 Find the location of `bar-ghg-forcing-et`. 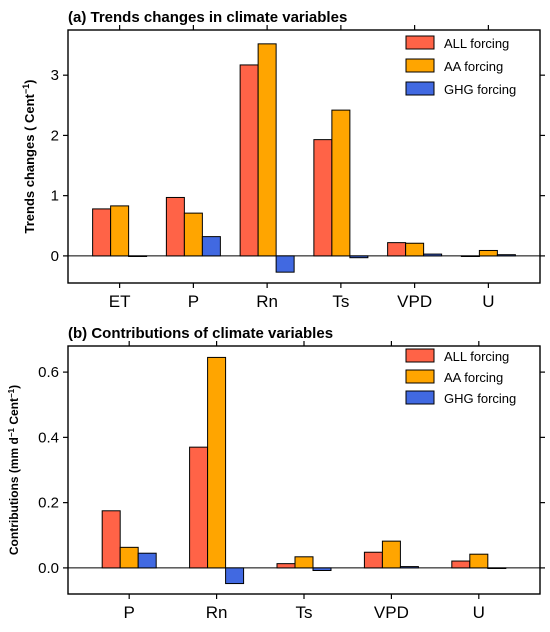

bar-ghg-forcing-et is located at coordinates (138, 256).